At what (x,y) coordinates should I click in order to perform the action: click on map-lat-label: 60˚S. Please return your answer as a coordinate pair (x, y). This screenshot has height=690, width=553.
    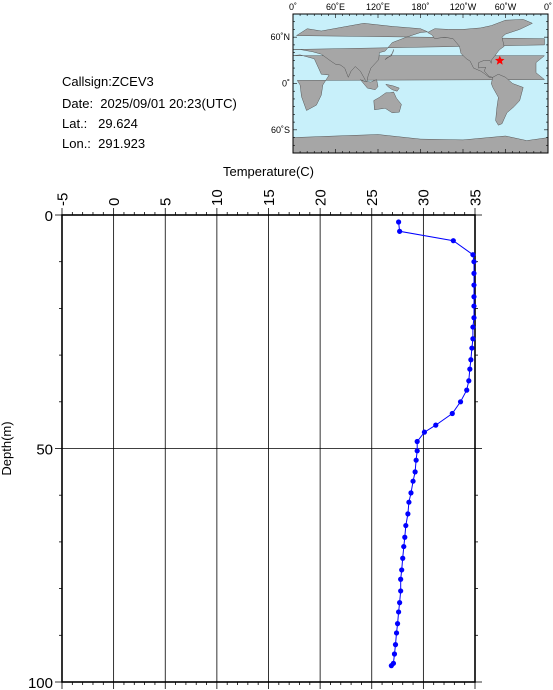
    Looking at the image, I should click on (280, 130).